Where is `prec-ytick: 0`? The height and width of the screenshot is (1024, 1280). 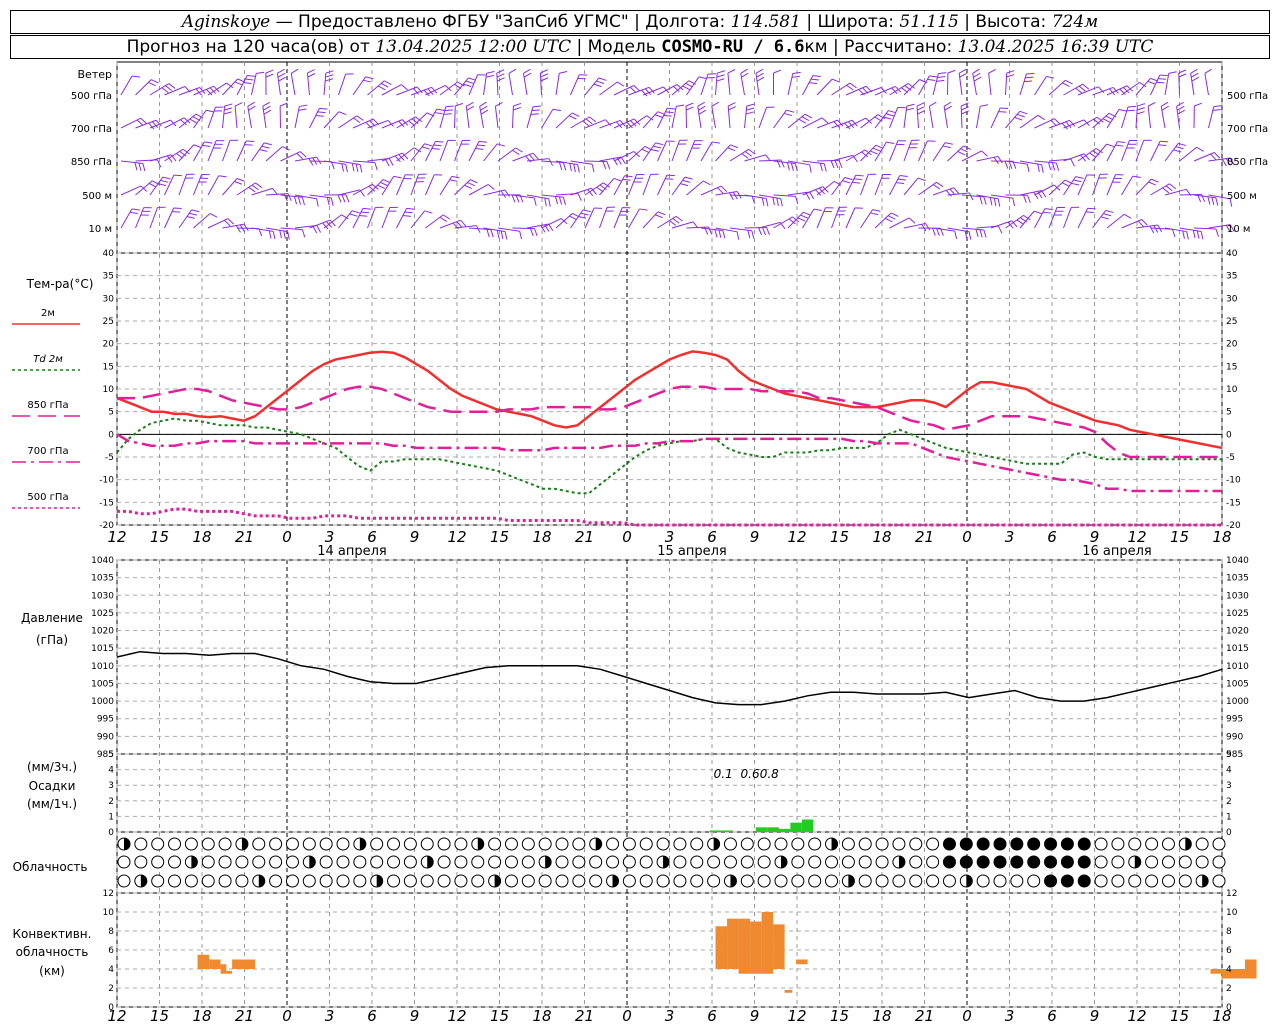 prec-ytick: 0 is located at coordinates (111, 833).